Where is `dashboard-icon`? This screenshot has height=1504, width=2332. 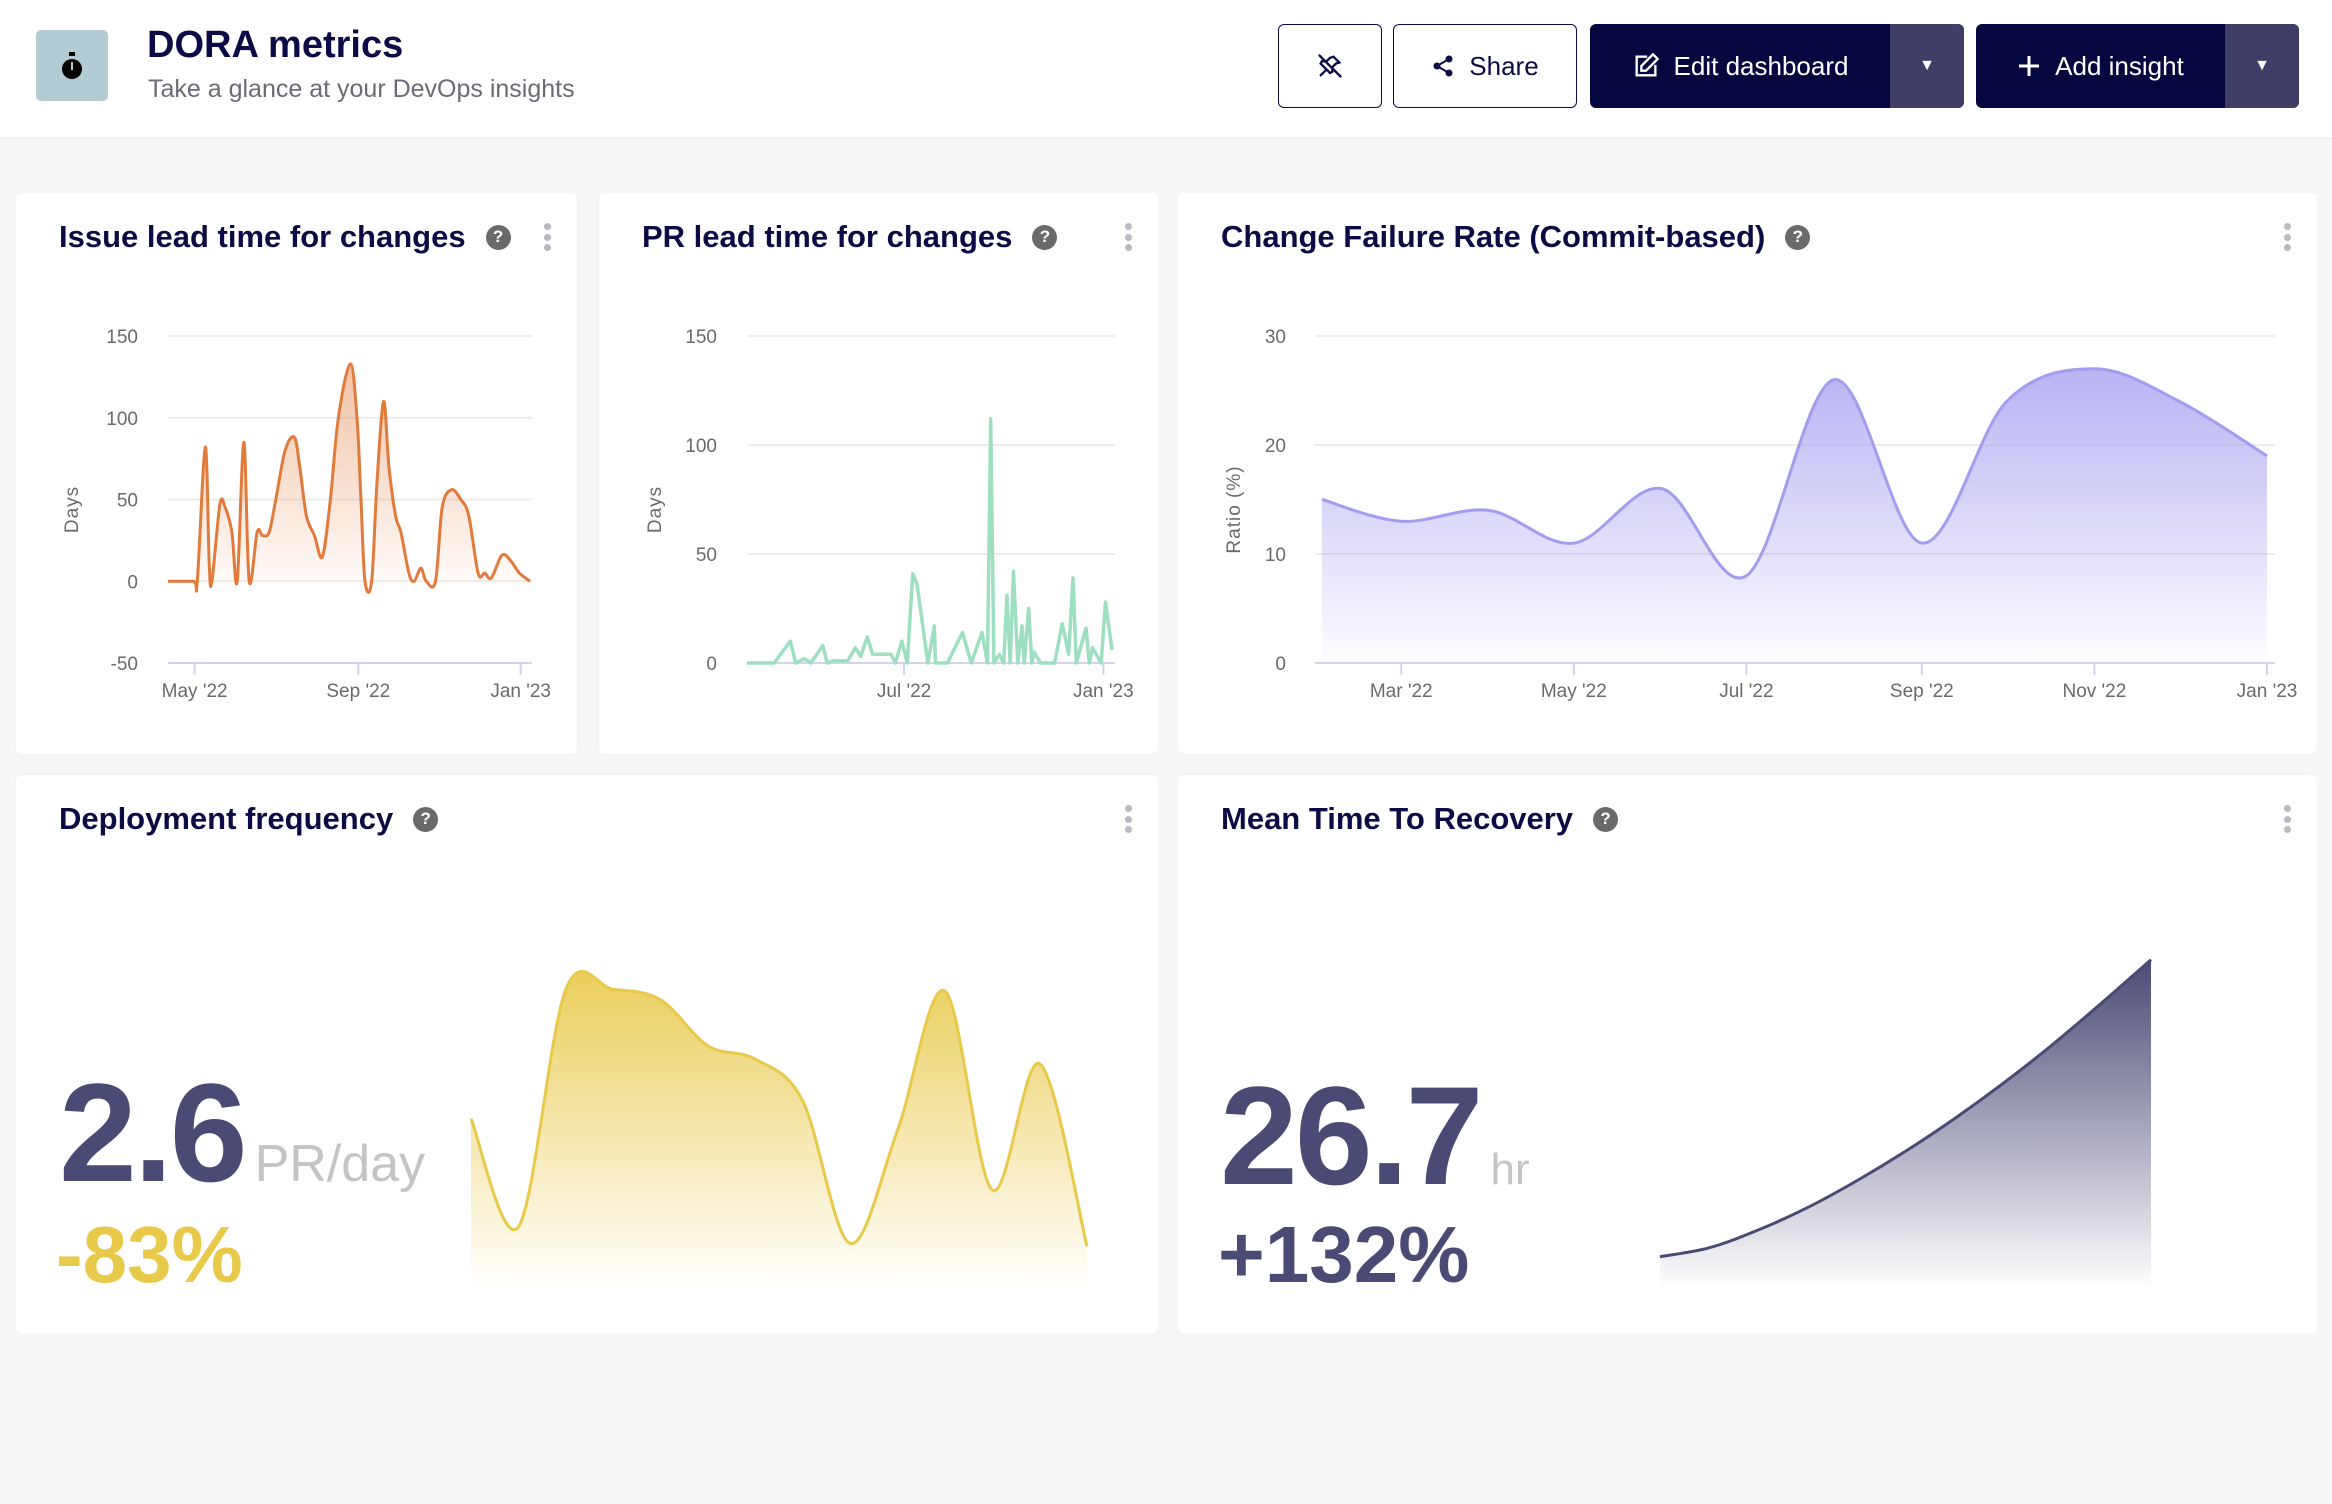
dashboard-icon is located at coordinates (72, 65).